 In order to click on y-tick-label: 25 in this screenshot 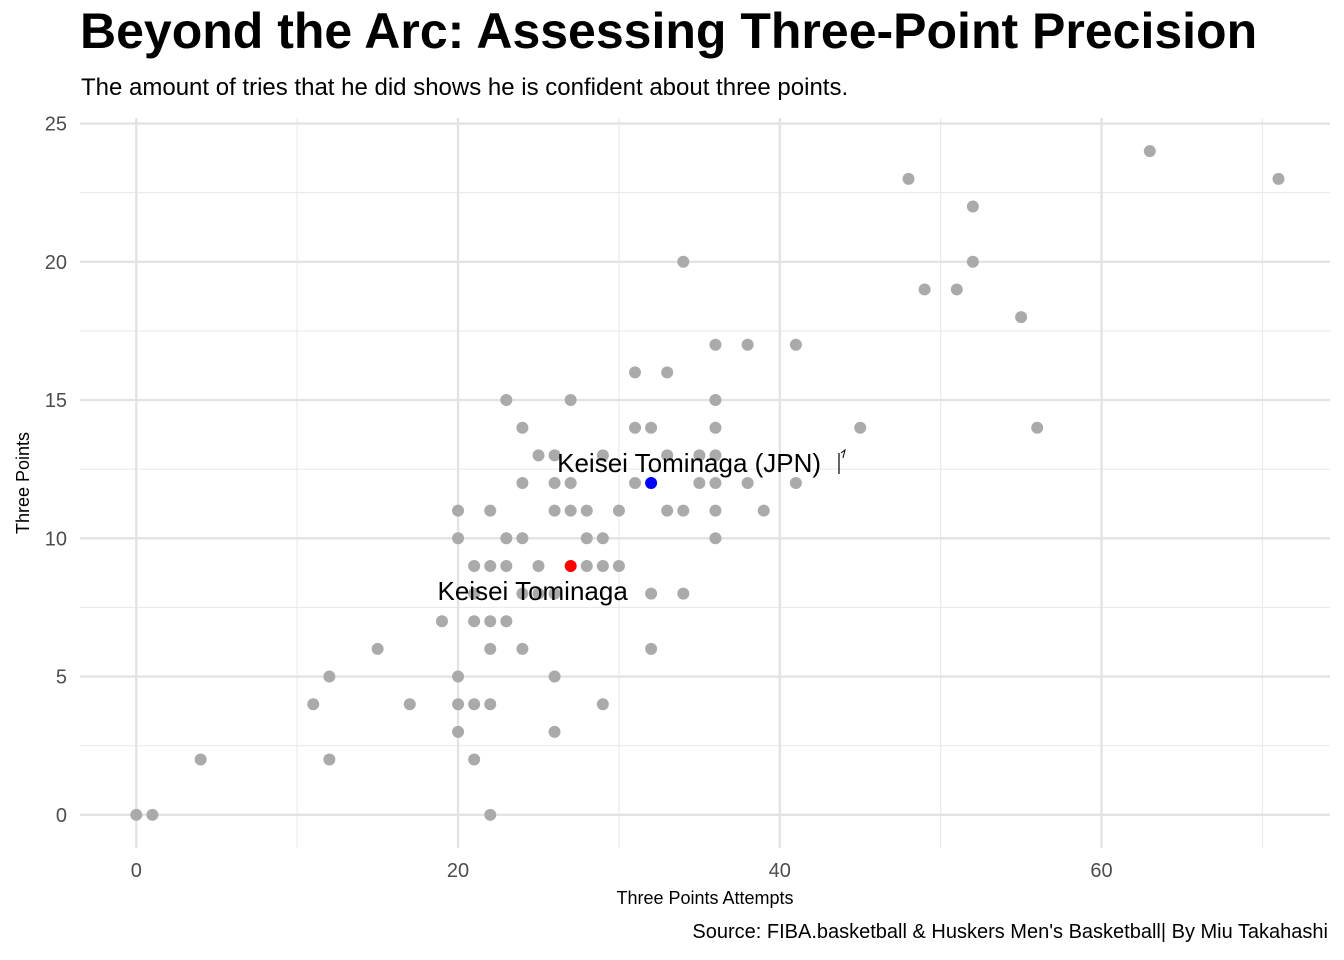, I will do `click(56, 125)`.